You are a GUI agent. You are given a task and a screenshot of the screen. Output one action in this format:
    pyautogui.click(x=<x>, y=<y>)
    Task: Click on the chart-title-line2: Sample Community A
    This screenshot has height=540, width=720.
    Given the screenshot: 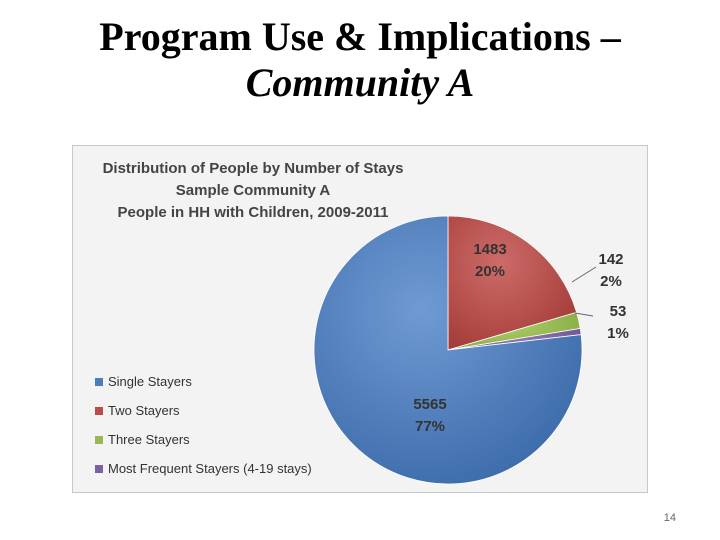 What is the action you would take?
    pyautogui.click(x=253, y=190)
    